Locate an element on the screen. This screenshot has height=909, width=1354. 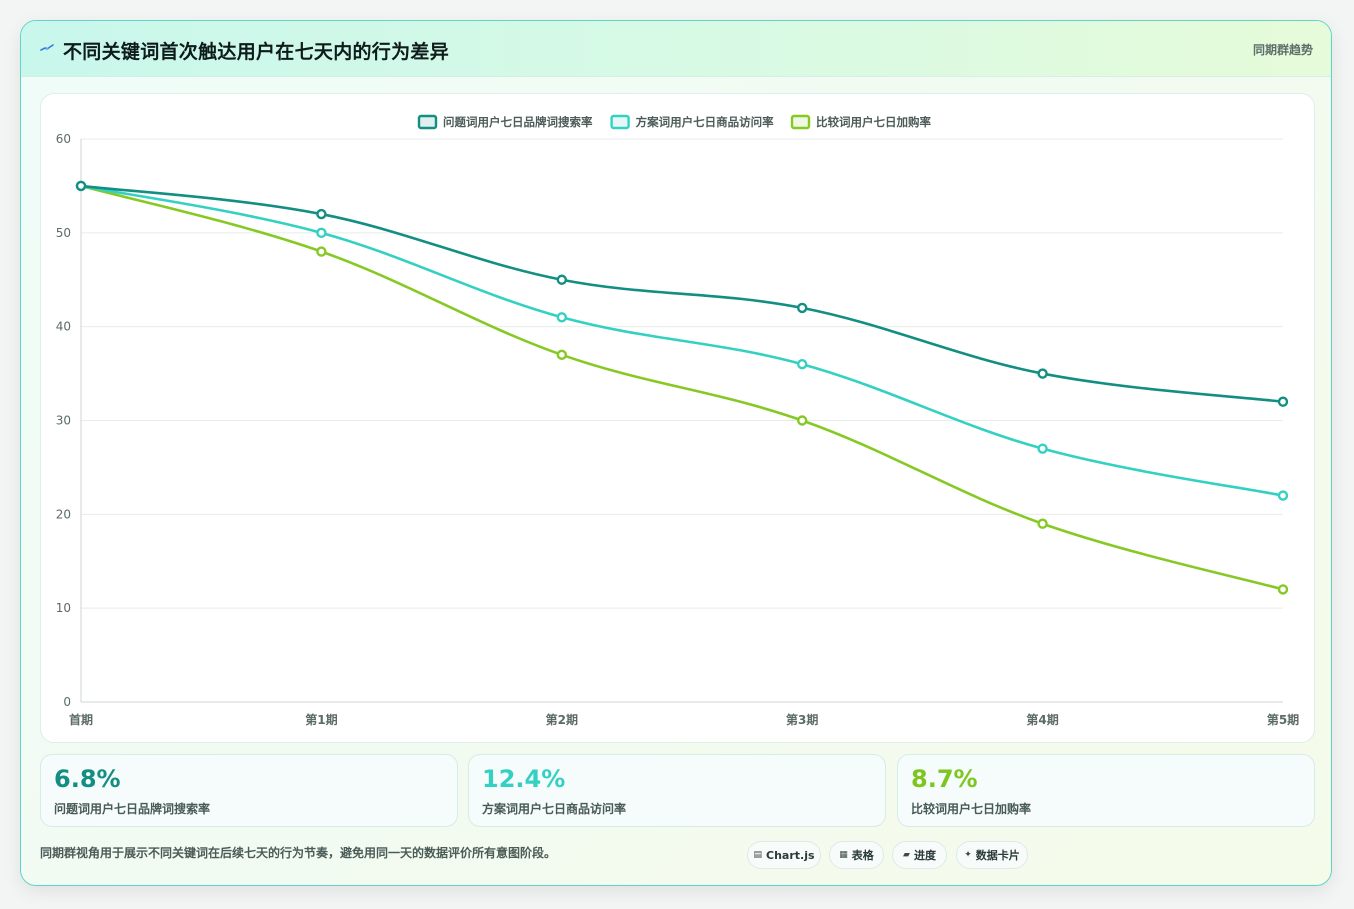
x-tick-label: 第4期 is located at coordinates (1042, 719).